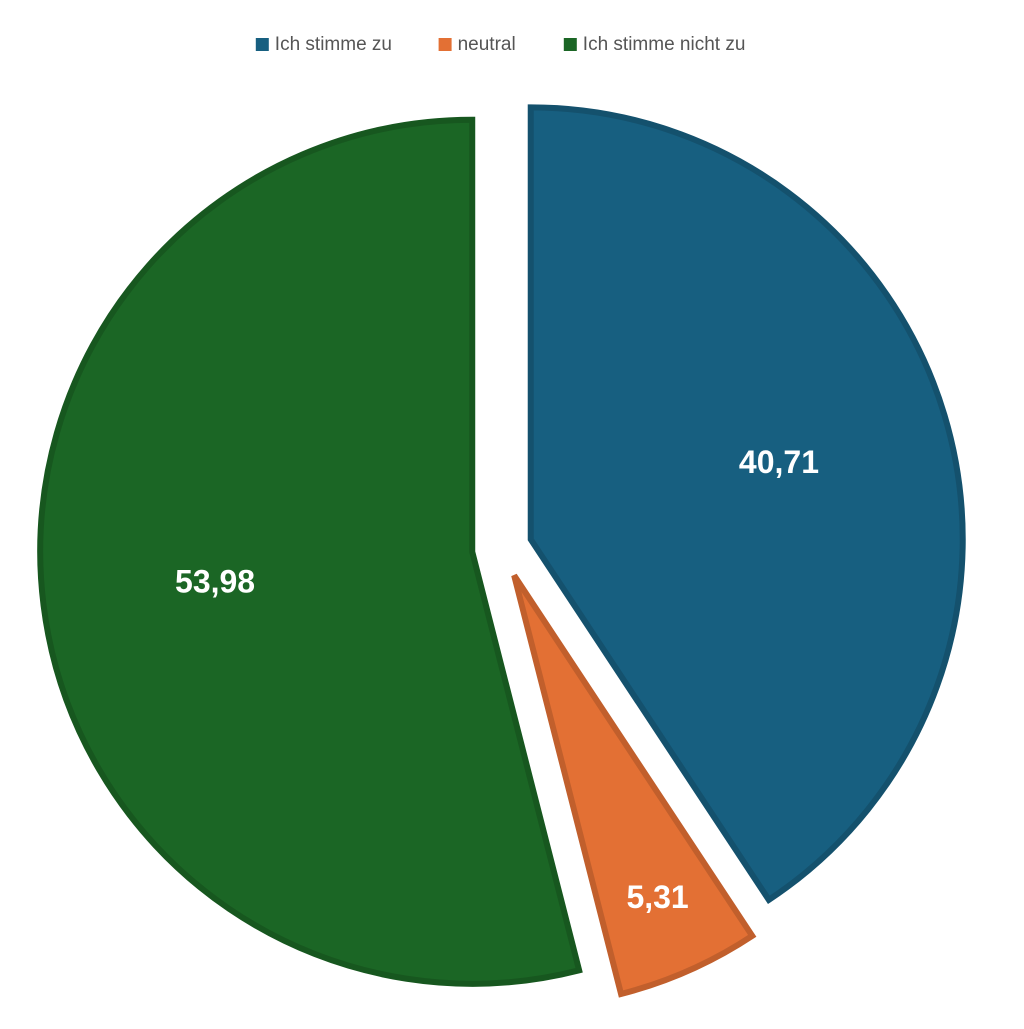 The width and height of the screenshot is (1024, 1029). Describe the element at coordinates (779, 462) in the screenshot. I see `data-label: 40,71` at that location.